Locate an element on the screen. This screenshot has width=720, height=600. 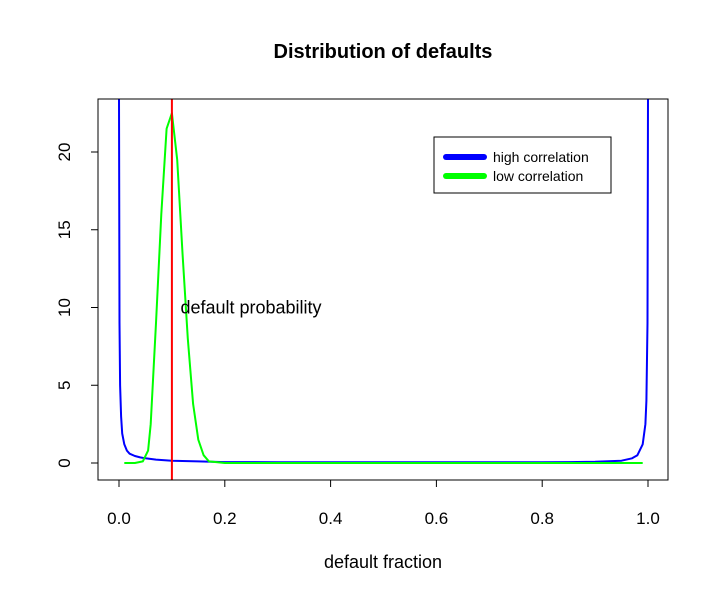
x-tick-label: 0.0 is located at coordinates (119, 518).